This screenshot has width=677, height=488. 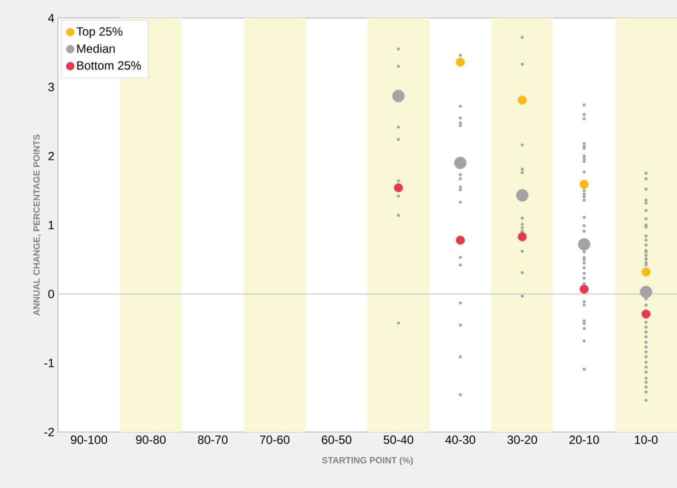 I want to click on x-tick-label: 20-10, so click(x=584, y=440).